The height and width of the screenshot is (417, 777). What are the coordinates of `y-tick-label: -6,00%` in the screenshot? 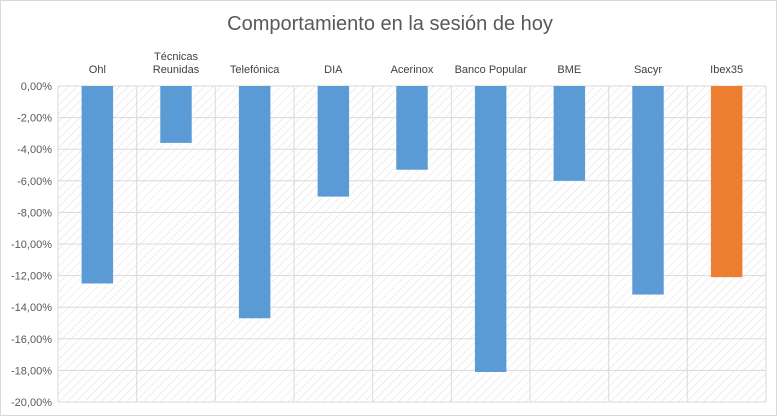 It's located at (34, 182).